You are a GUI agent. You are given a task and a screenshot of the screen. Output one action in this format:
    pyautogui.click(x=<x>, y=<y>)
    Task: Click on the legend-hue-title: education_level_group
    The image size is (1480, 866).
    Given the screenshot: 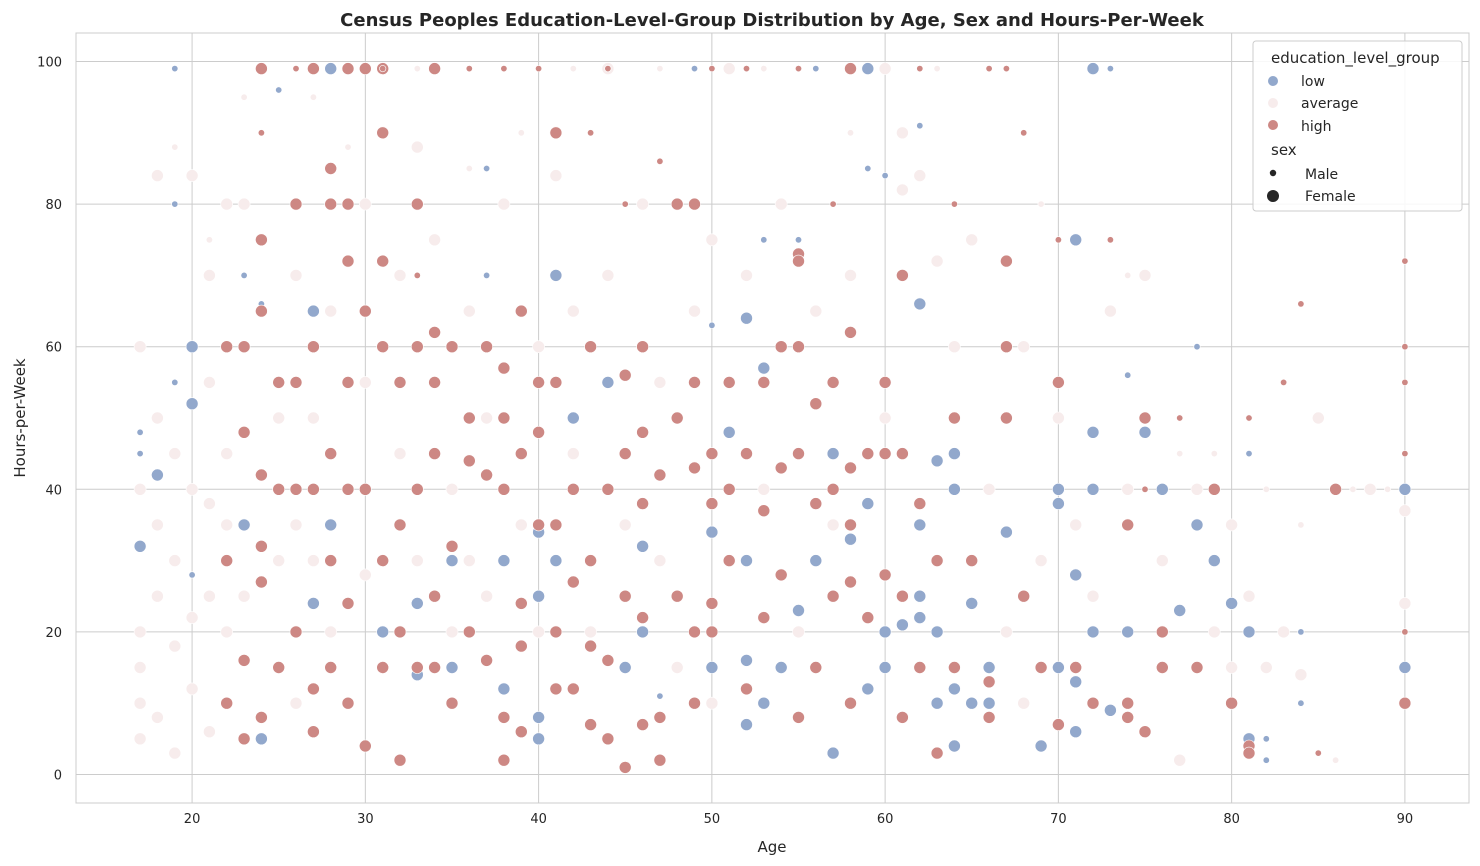 What is the action you would take?
    pyautogui.click(x=1355, y=58)
    